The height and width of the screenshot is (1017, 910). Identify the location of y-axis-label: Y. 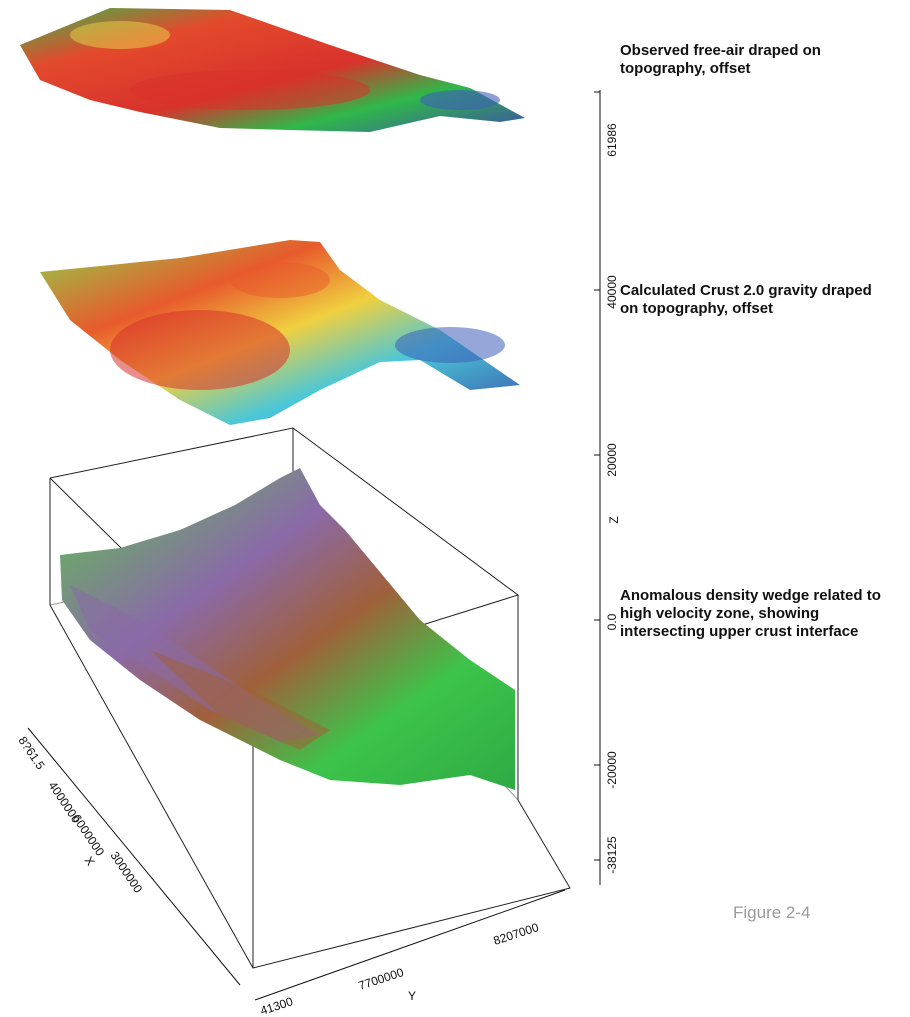
(412, 996).